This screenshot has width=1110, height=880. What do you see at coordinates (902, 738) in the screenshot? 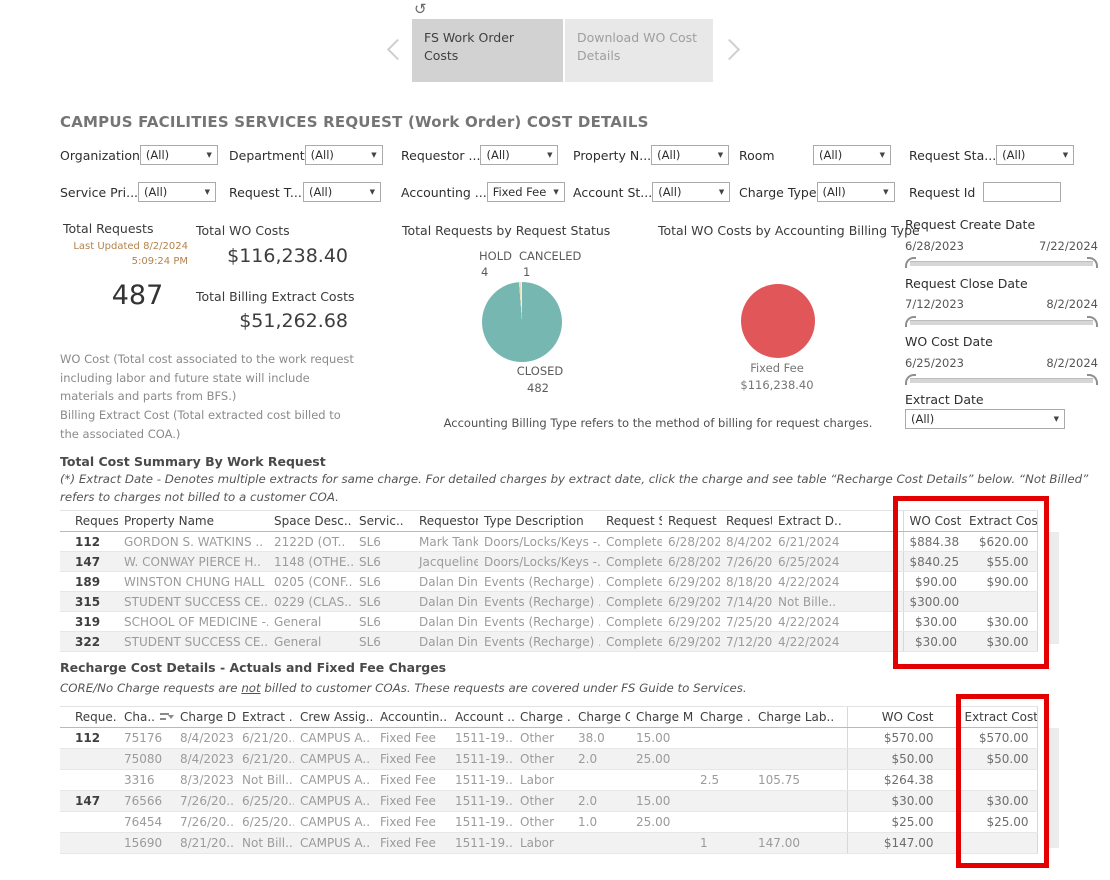
I see `cell: $570.00` at bounding box center [902, 738].